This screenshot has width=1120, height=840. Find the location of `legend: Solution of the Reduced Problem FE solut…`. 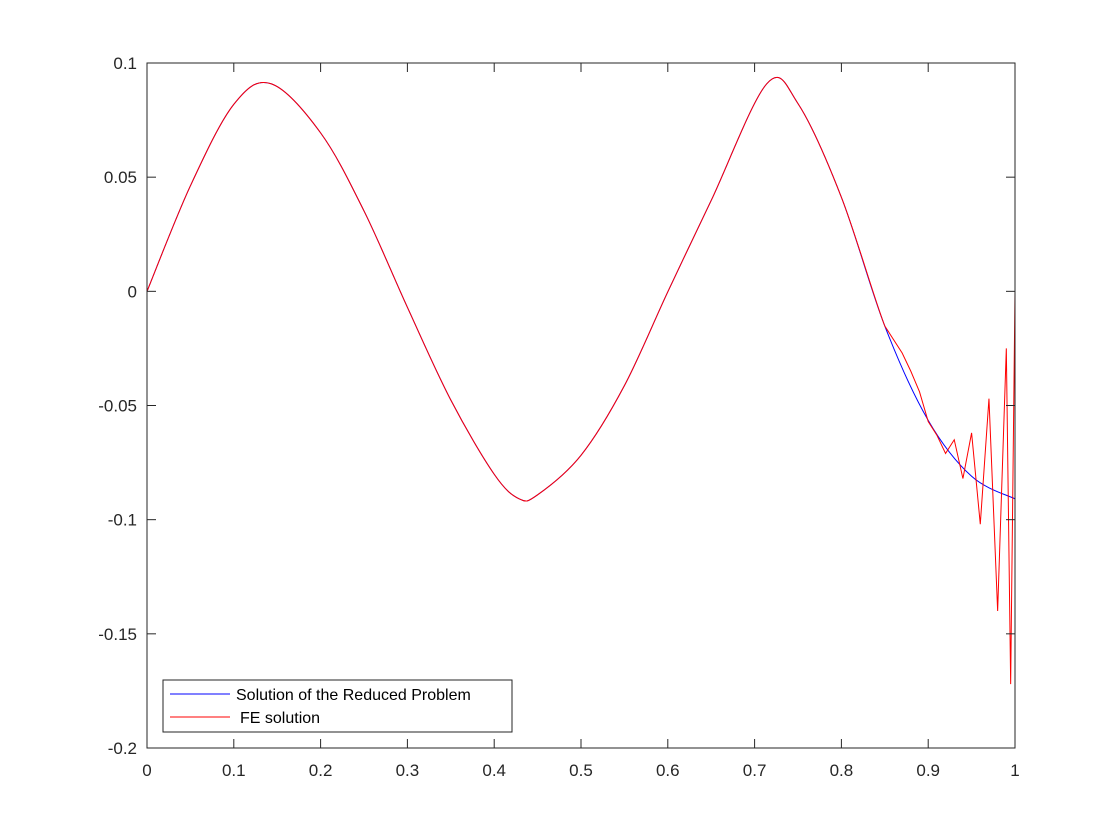

legend: Solution of the Reduced Problem FE solut… is located at coordinates (337, 706).